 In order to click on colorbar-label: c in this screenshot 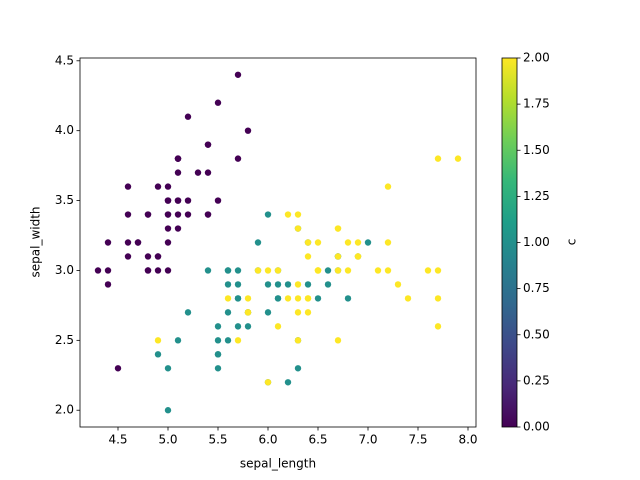, I will do `click(572, 242)`.